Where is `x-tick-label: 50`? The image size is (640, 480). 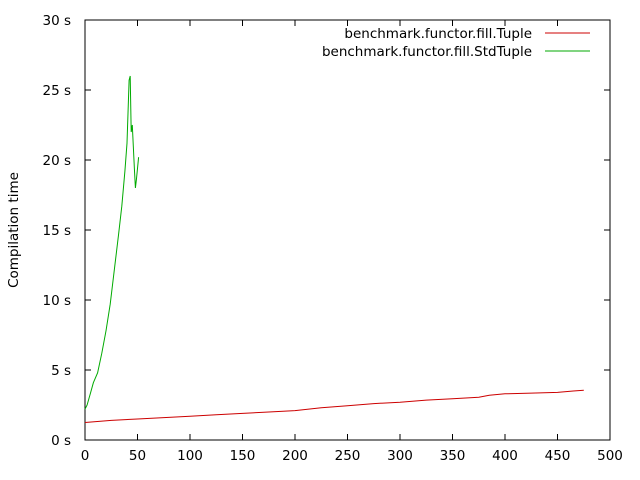 x-tick-label: 50 is located at coordinates (137, 456).